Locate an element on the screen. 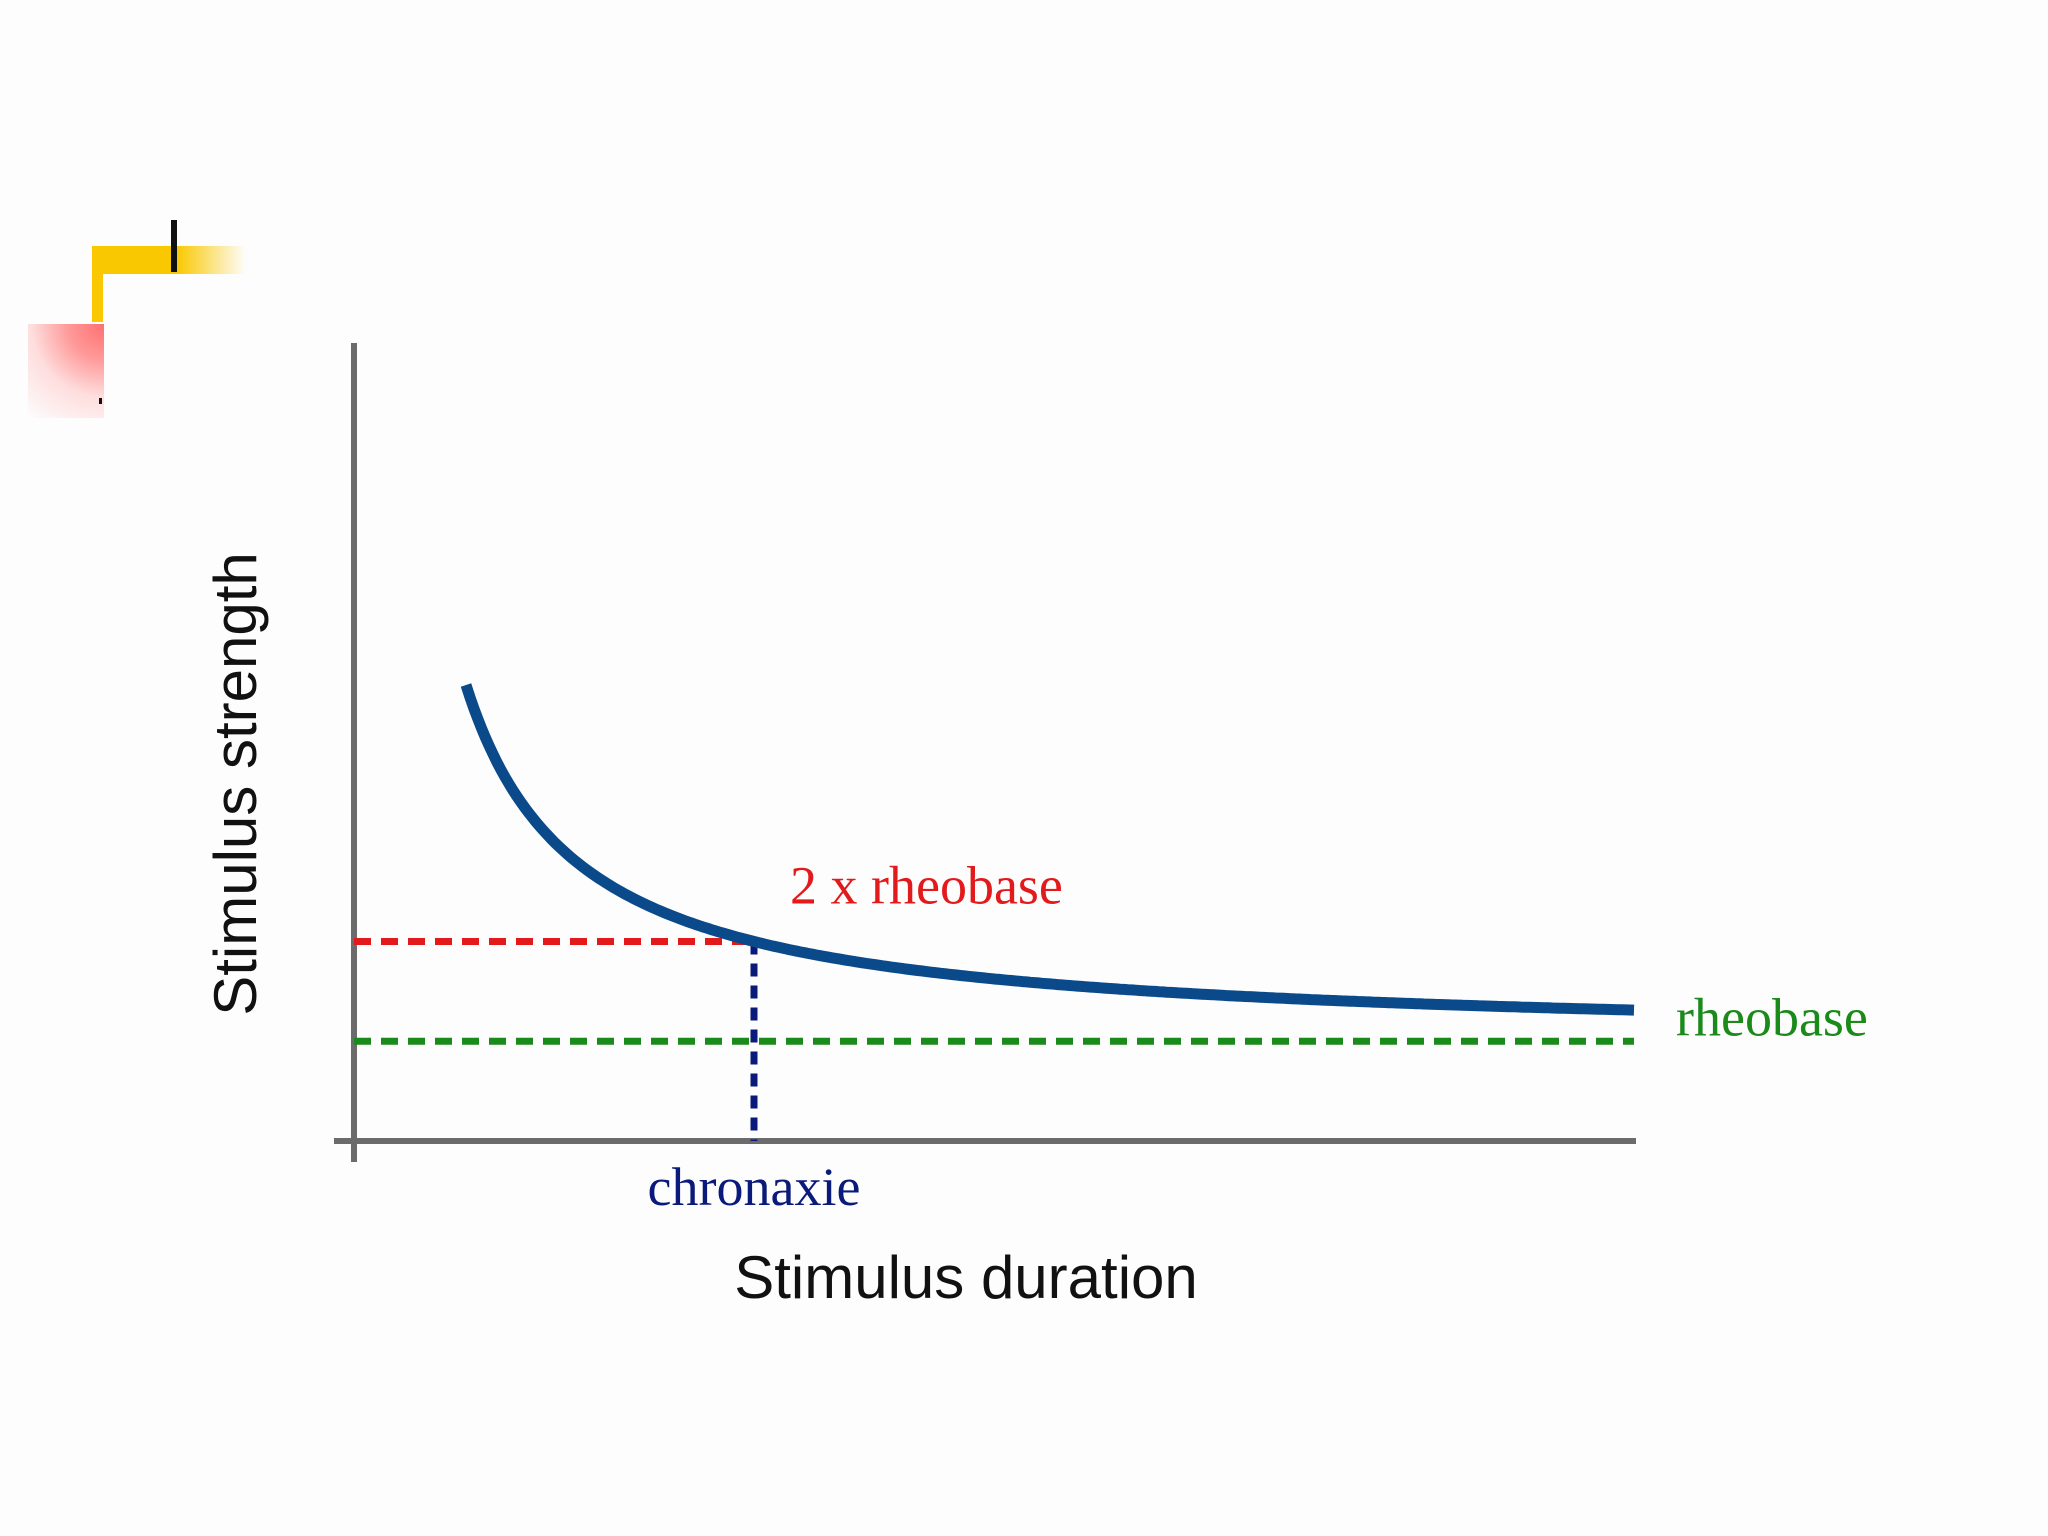 Image resolution: width=2048 pixels, height=1536 pixels. x-axis-title: Stimulus duration is located at coordinates (966, 1277).